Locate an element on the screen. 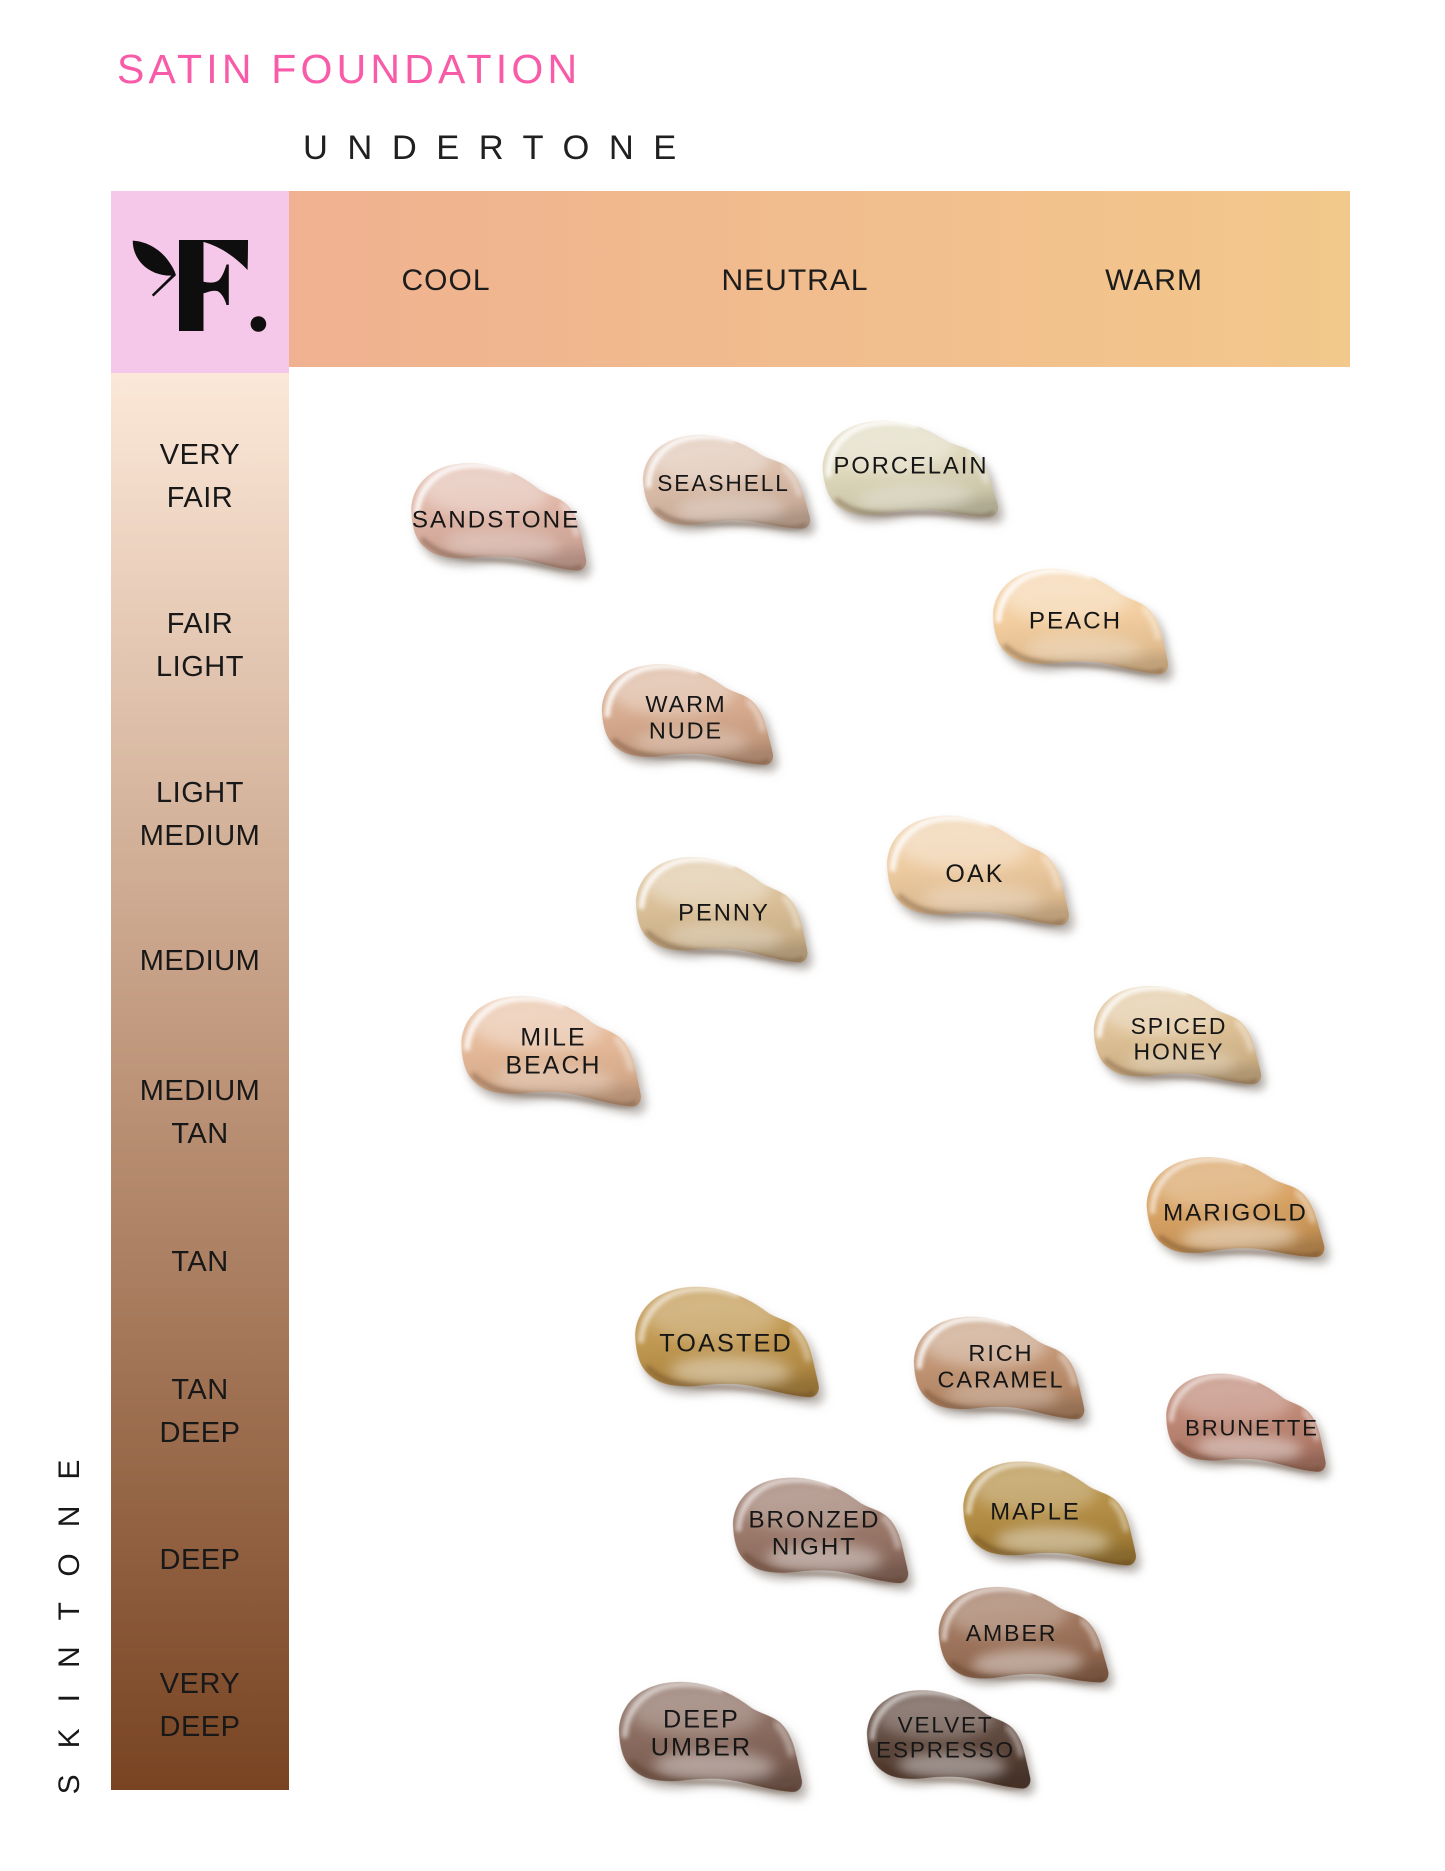 This screenshot has height=1871, width=1445. svg-text: BRUNETTE is located at coordinates (1252, 1428).